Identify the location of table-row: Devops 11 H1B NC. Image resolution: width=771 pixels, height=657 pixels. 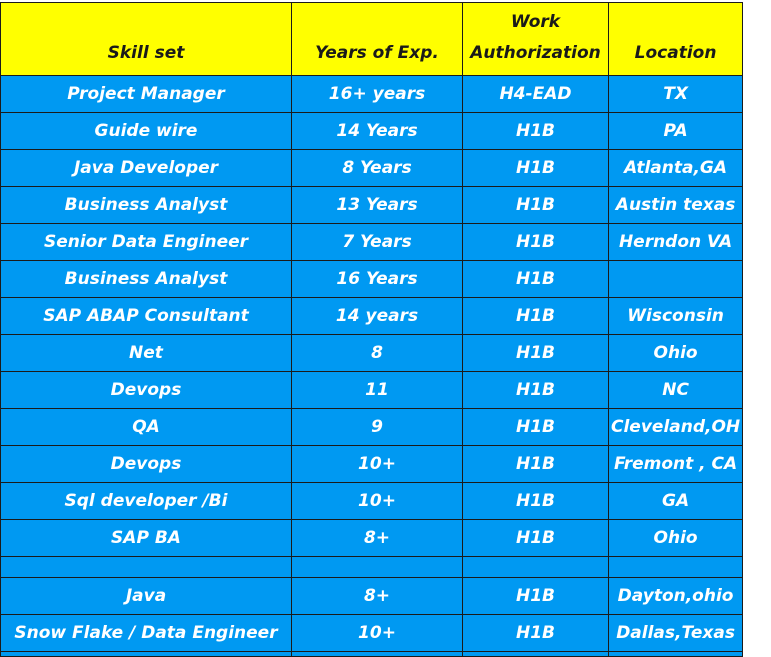
(372, 390).